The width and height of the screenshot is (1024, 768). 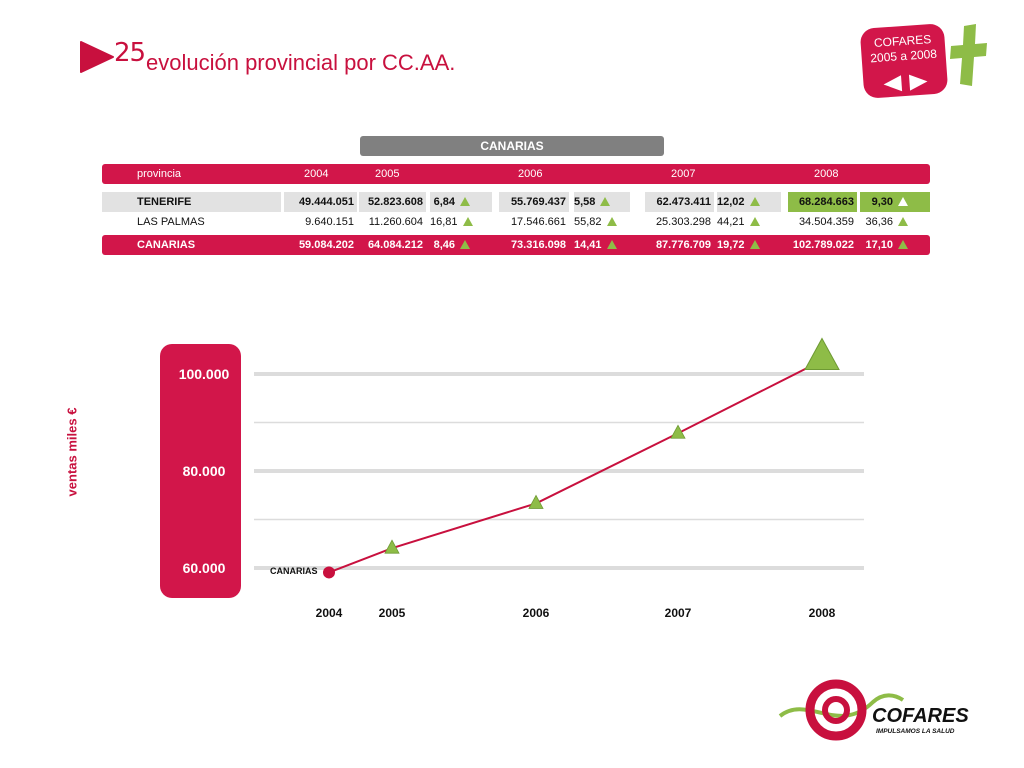 I want to click on y-tick-label: 60.000, so click(x=204, y=568).